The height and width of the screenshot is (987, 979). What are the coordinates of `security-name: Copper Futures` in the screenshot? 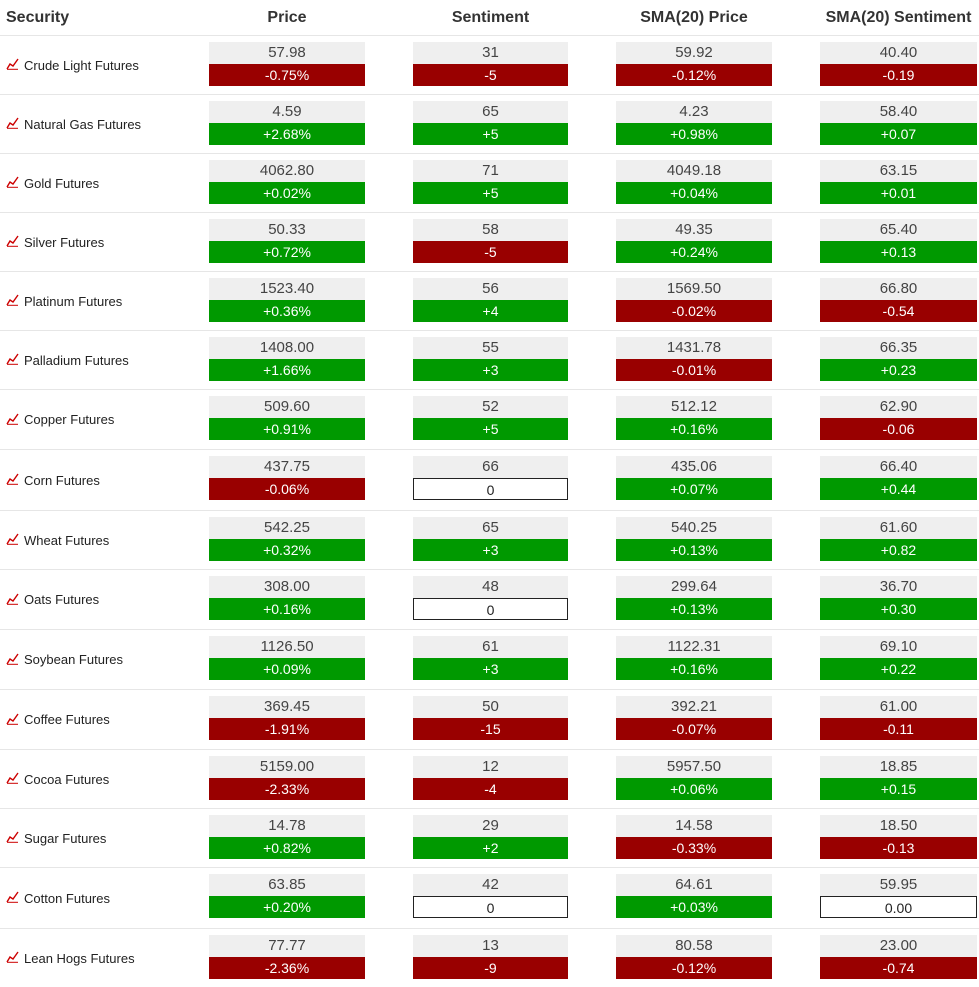 It's located at (69, 419).